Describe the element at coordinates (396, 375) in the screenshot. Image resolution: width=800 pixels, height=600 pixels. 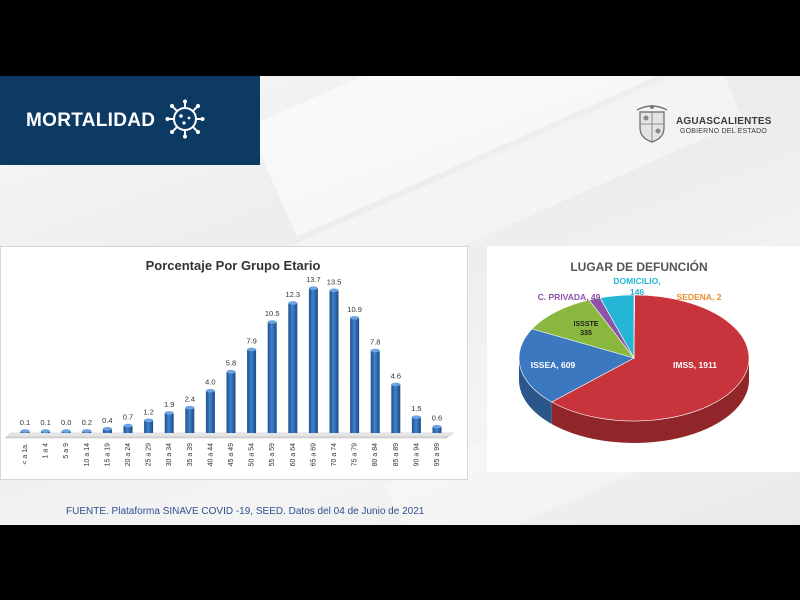
I see `bar-value-label: 4.6` at that location.